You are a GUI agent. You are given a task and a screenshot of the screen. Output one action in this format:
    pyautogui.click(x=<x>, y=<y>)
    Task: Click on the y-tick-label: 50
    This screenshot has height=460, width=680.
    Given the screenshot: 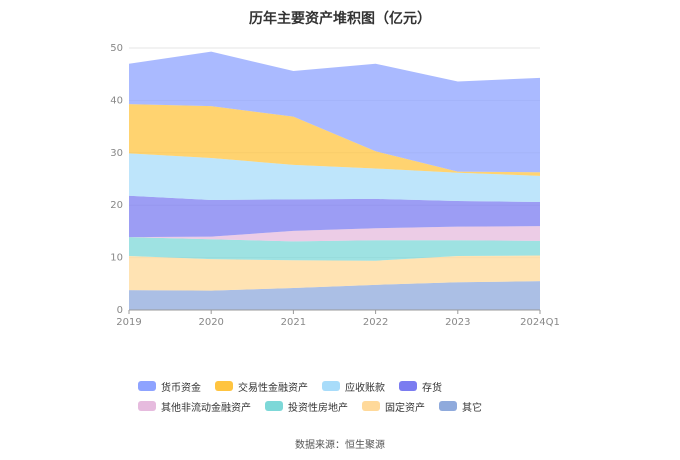 What is the action you would take?
    pyautogui.click(x=116, y=48)
    